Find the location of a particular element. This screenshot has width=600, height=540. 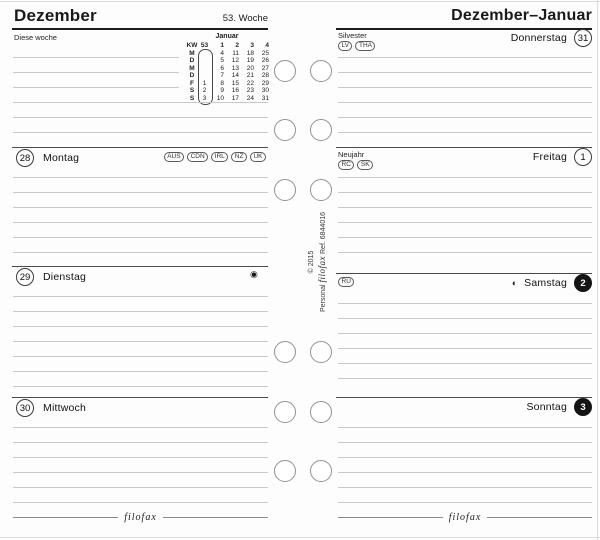

day-header-dienstag: 29 Dienstag is located at coordinates (51, 277).